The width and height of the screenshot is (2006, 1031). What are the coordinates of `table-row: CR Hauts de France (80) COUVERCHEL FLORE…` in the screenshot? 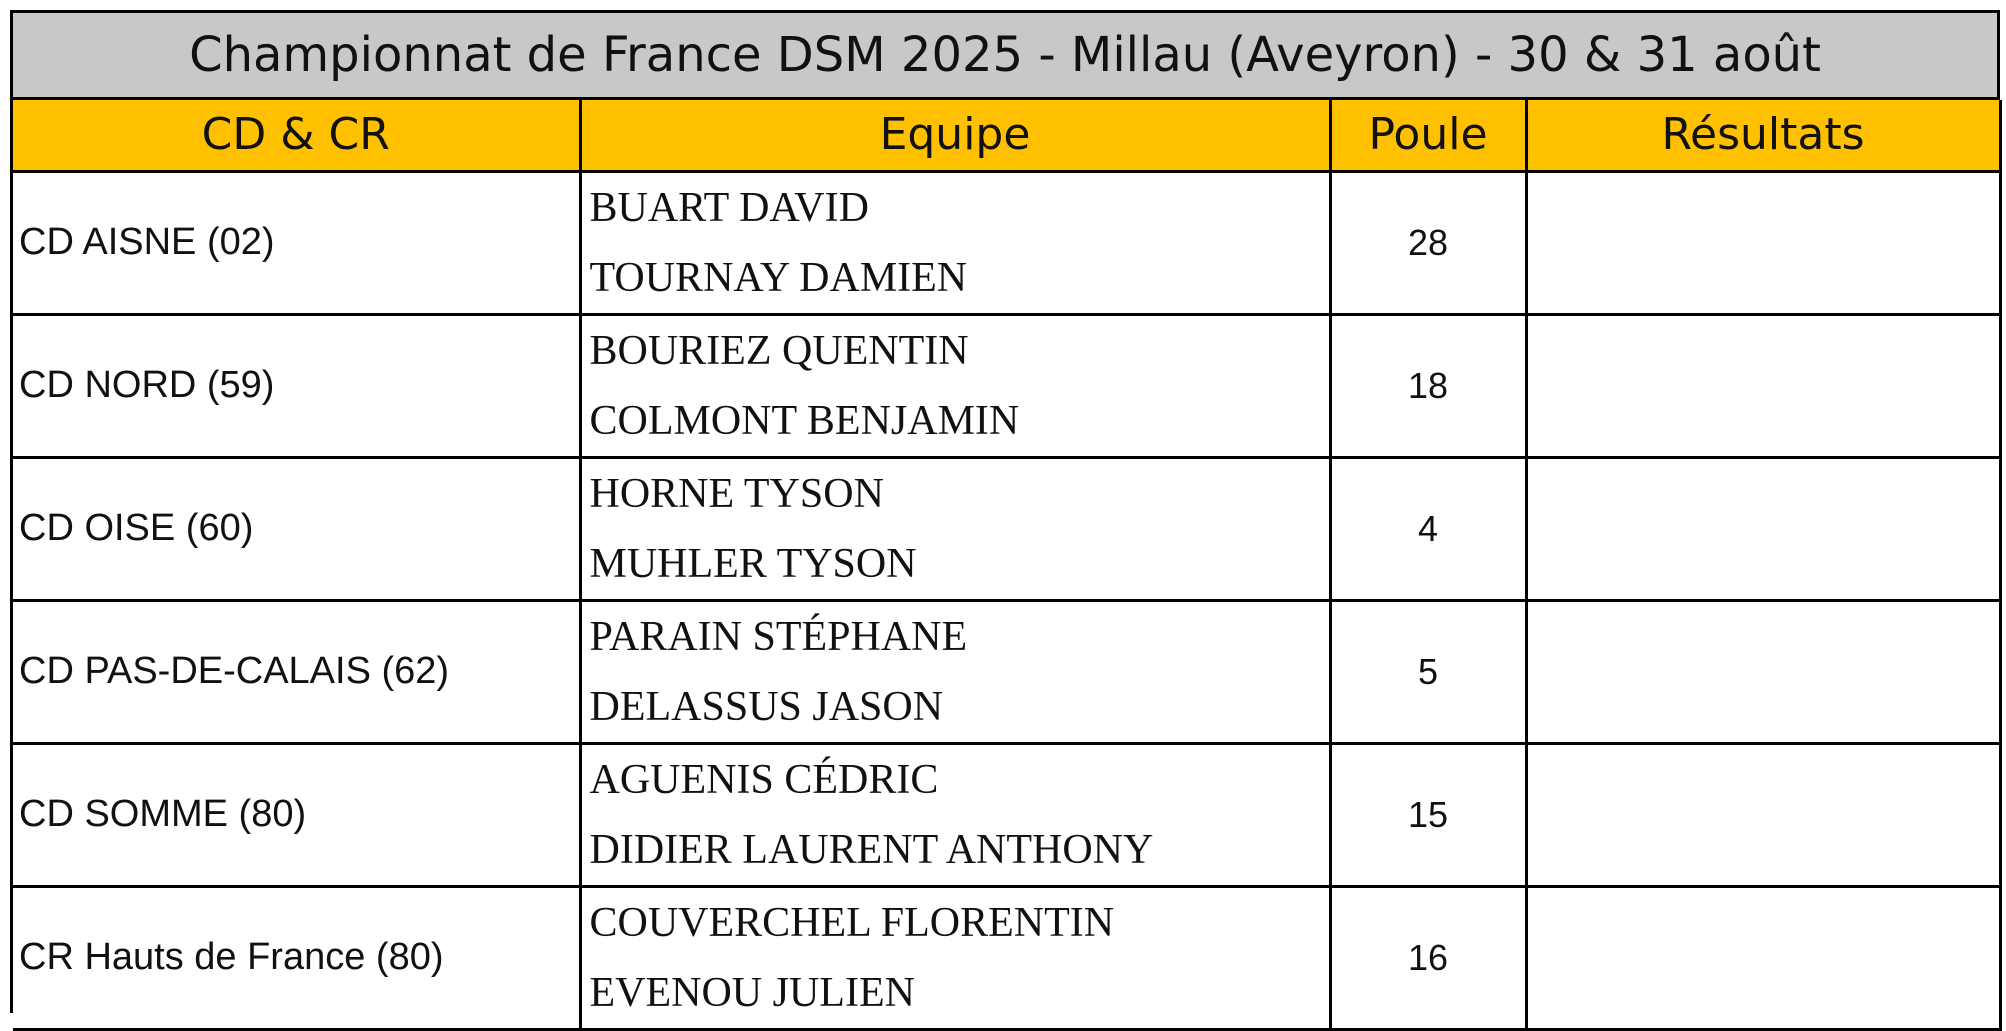 It's located at (1007, 958).